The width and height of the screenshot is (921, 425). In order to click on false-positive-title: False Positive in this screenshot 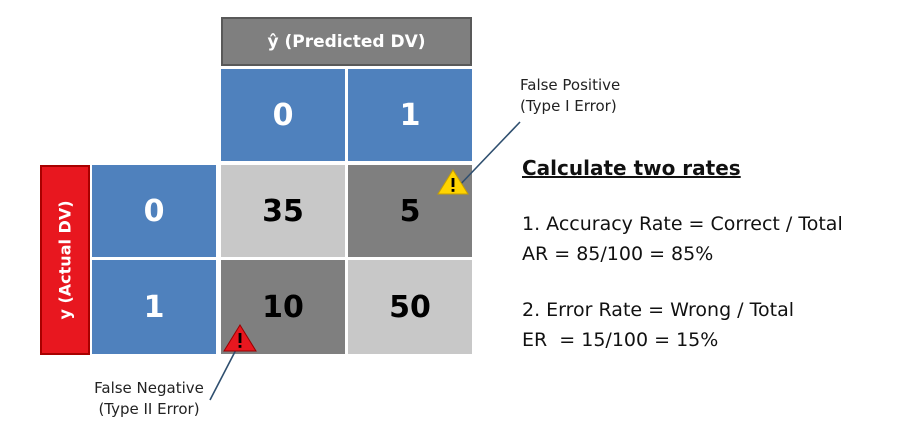, I will do `click(570, 85)`.